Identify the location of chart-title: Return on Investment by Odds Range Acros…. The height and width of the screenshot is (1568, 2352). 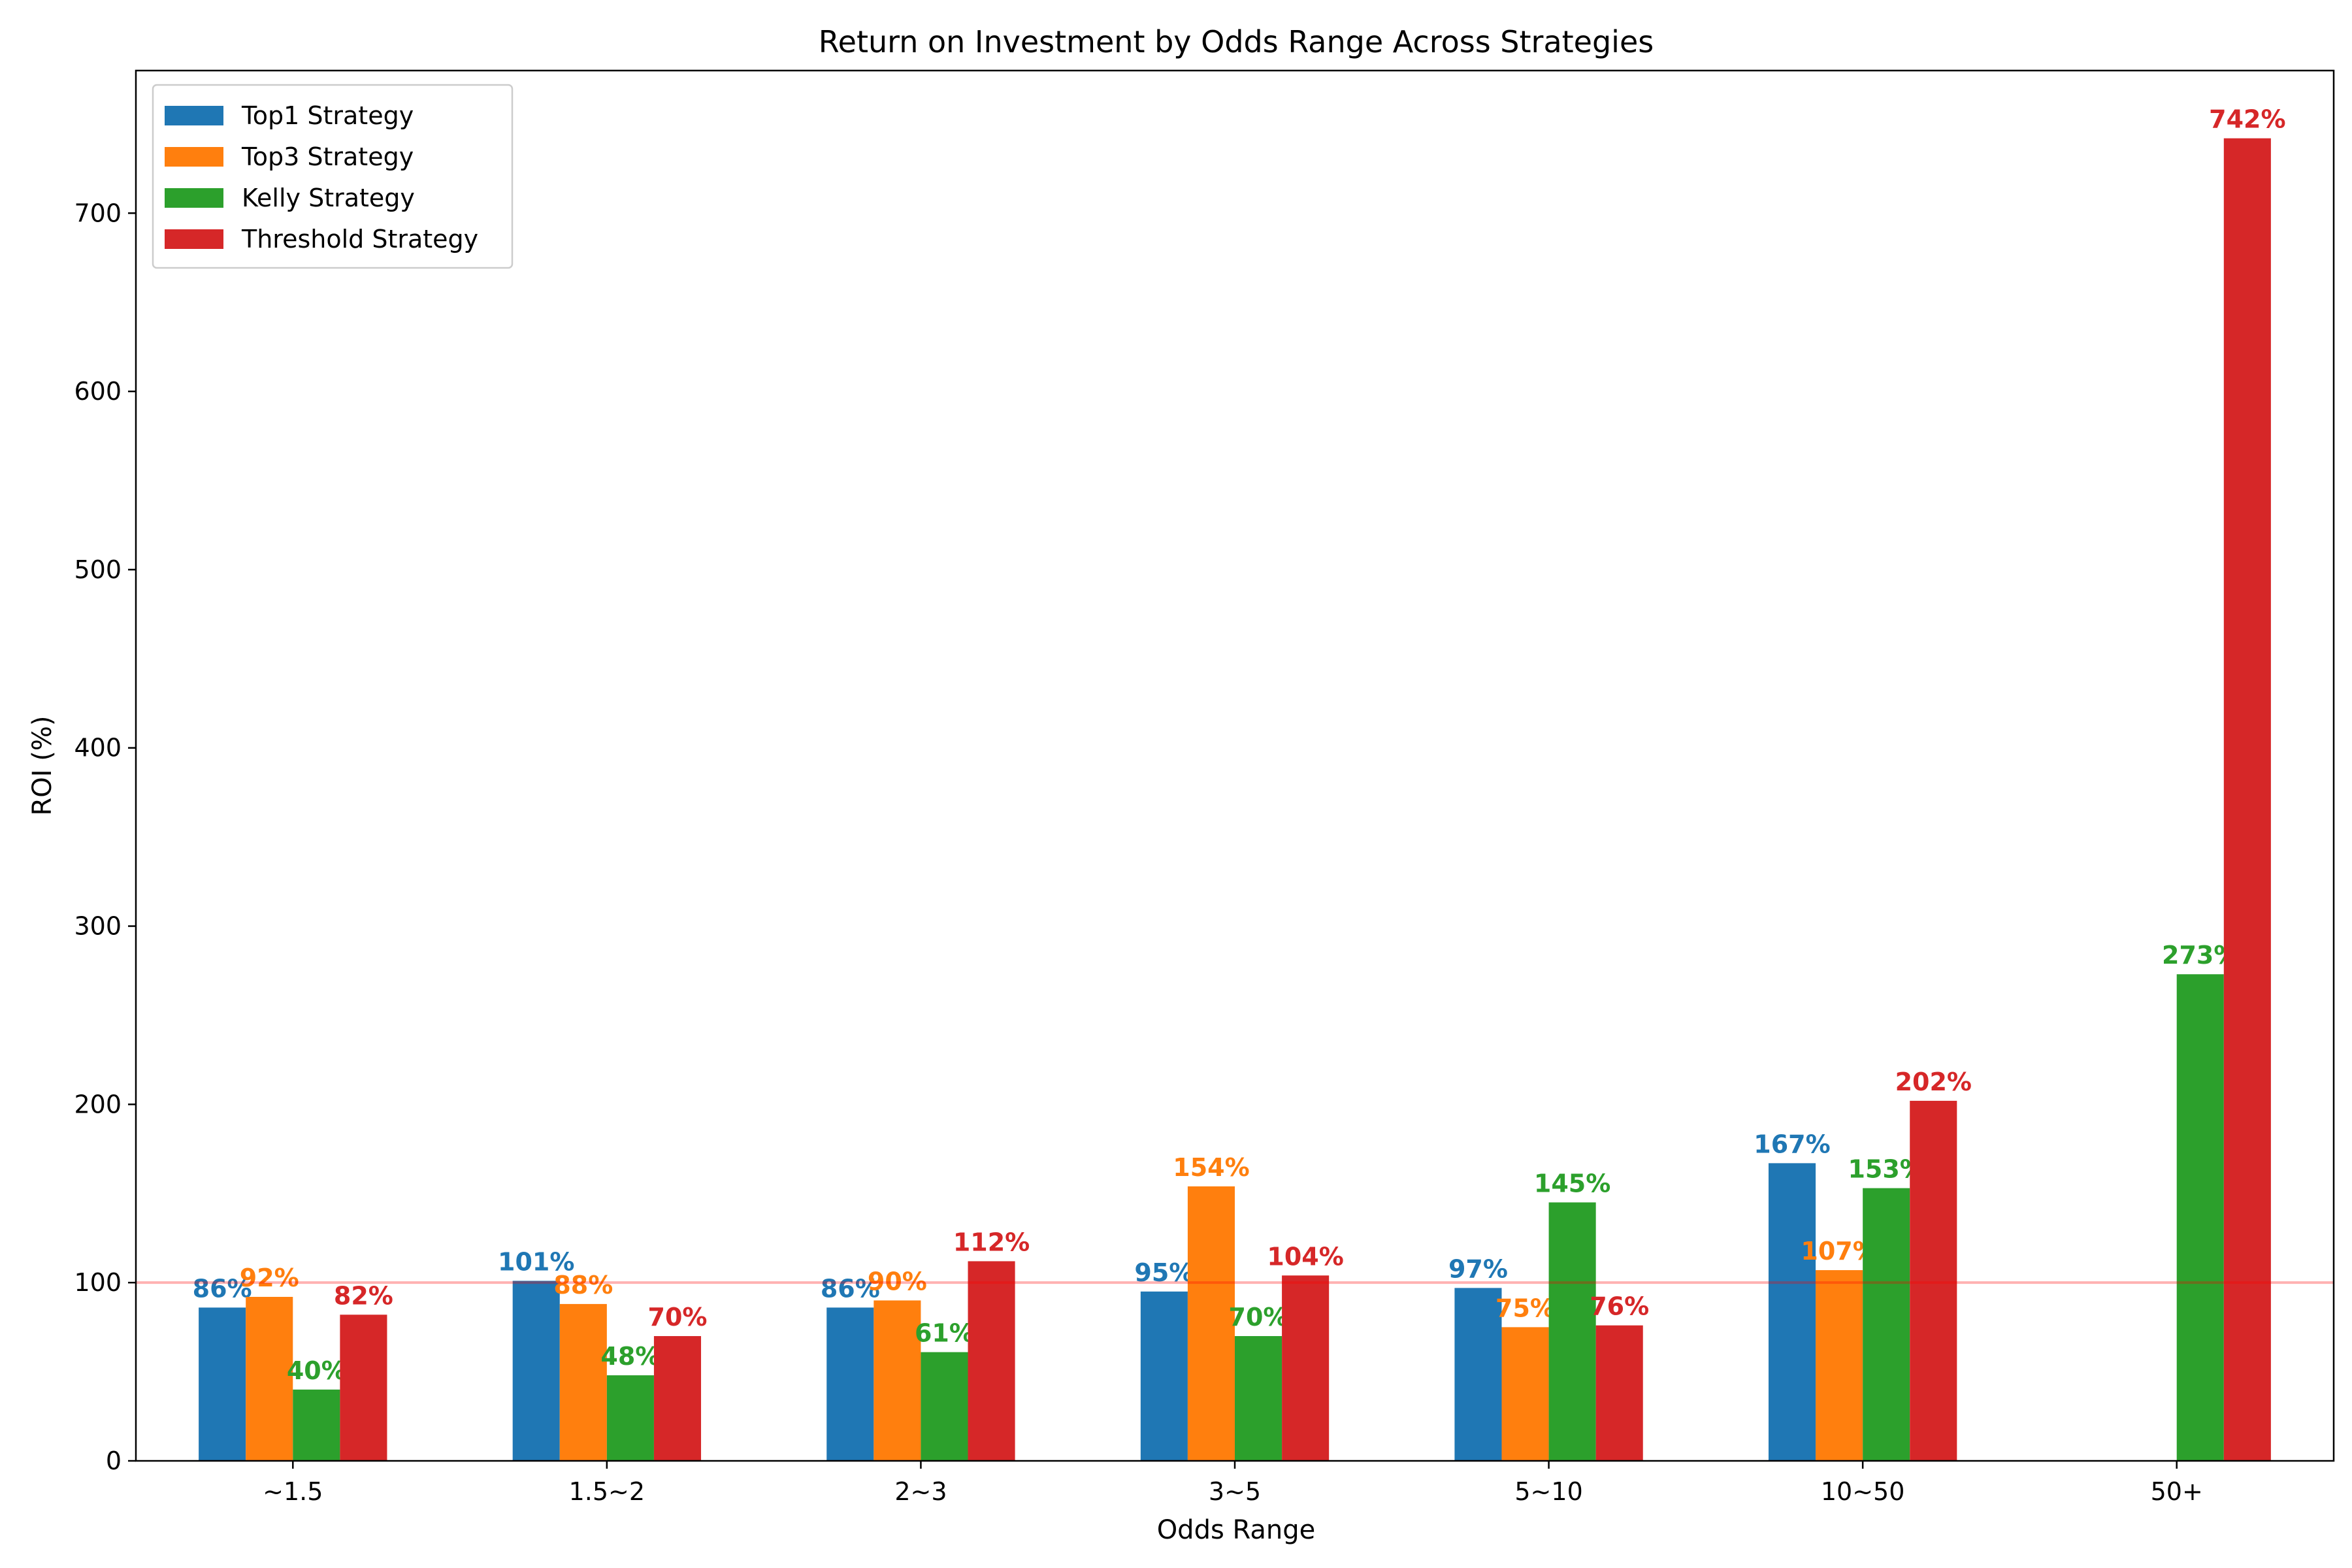
(1236, 41).